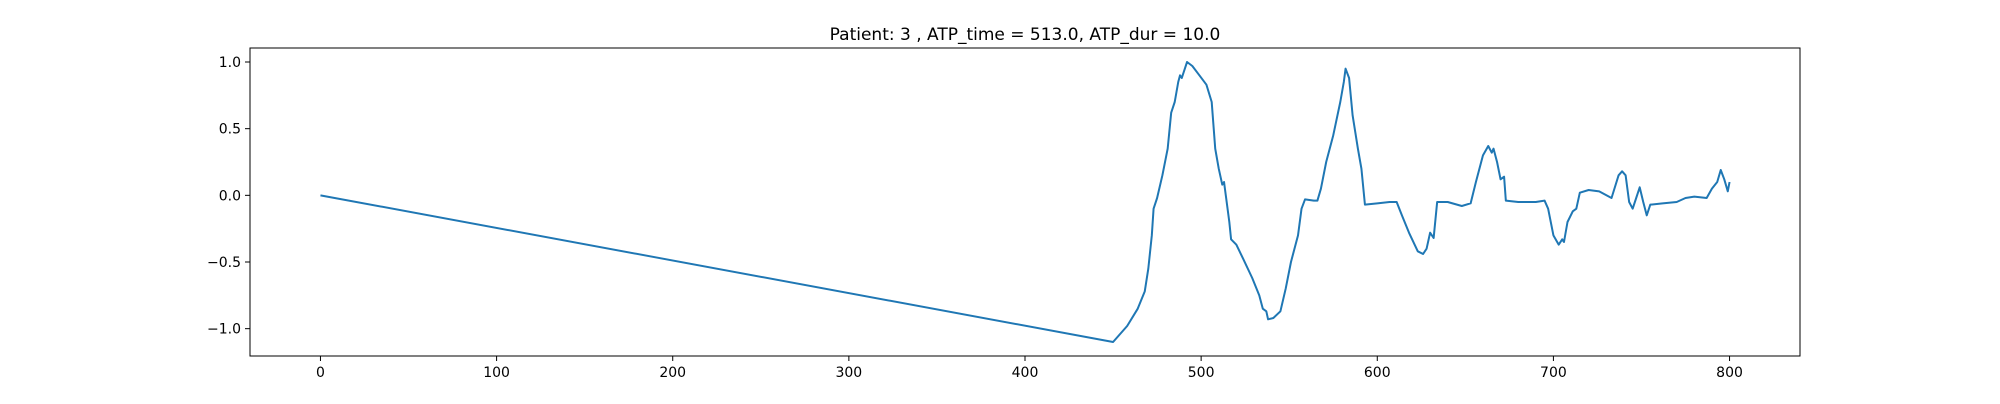 This screenshot has width=2000, height=404. Describe the element at coordinates (320, 373) in the screenshot. I see `x-tick-label: 0` at that location.